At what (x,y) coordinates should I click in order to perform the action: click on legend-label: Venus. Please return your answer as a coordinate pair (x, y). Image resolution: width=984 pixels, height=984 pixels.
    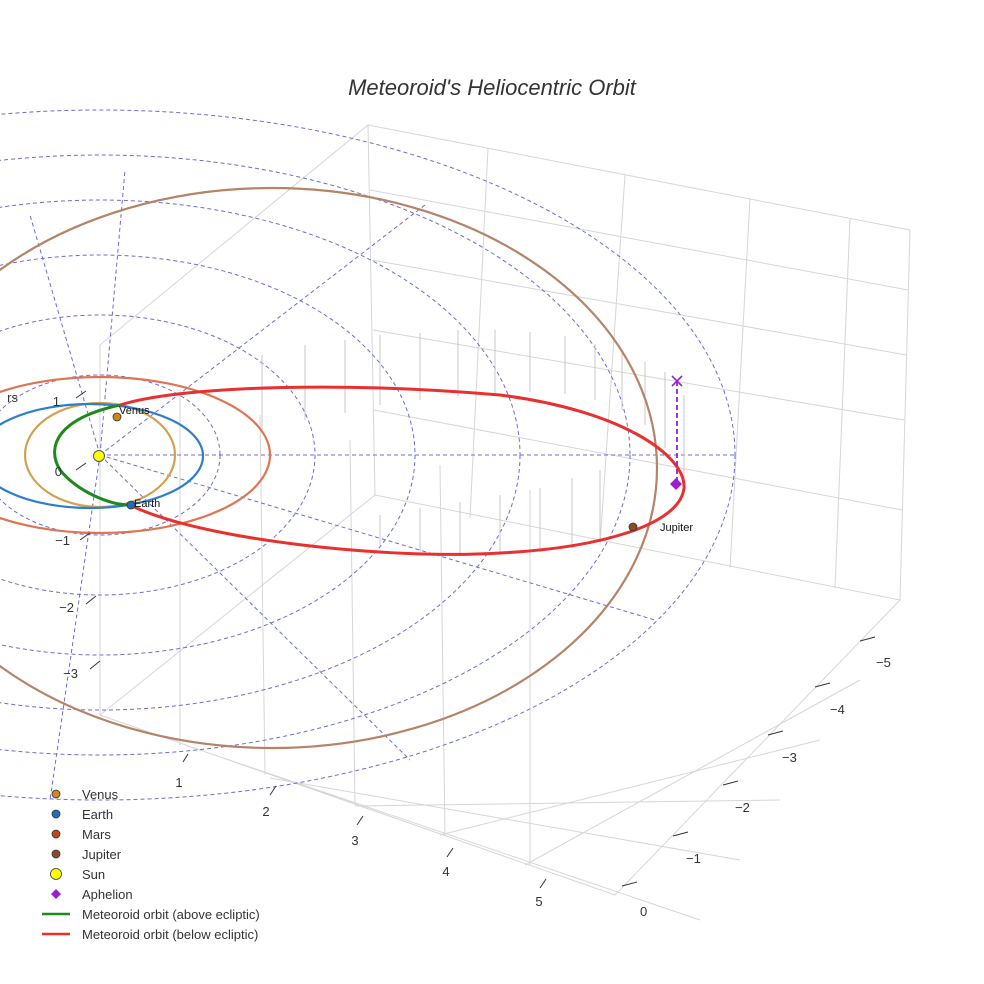
    Looking at the image, I should click on (100, 794).